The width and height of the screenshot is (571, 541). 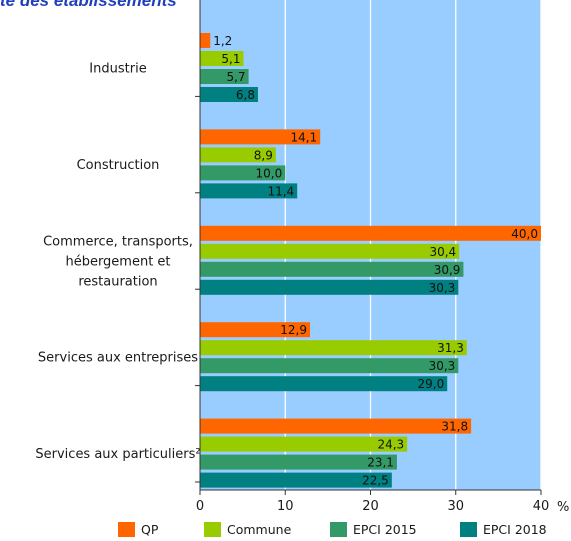 I want to click on legend-swatch-commune, so click(x=212, y=529).